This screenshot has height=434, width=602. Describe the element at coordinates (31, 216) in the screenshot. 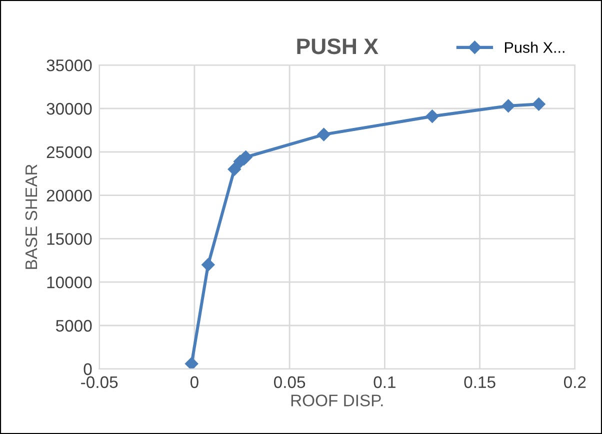

I see `y-axis-title: BASE SHEAR` at that location.